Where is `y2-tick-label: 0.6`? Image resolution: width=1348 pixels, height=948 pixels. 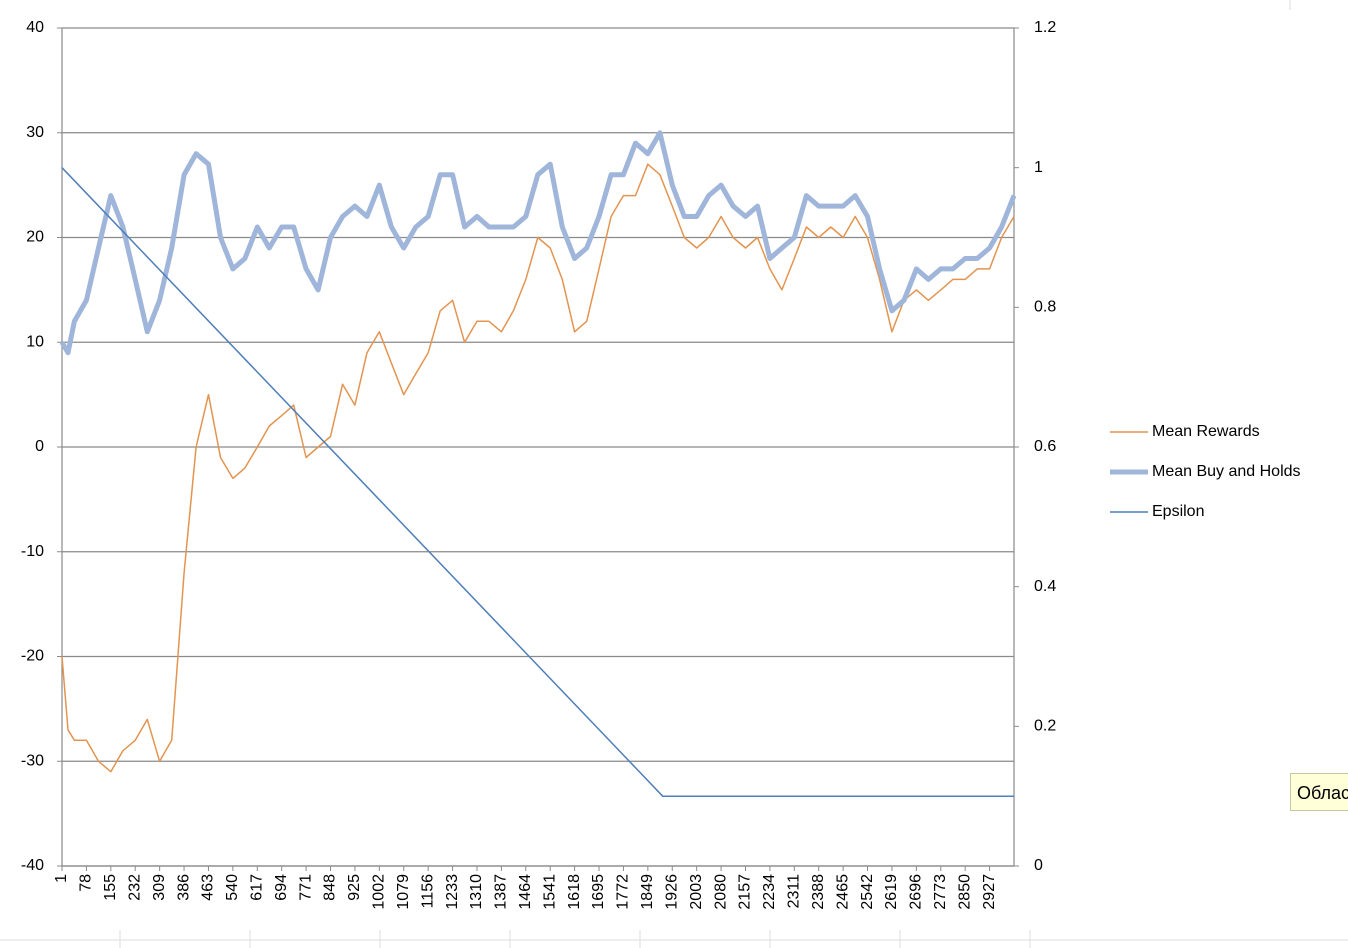 y2-tick-label: 0.6 is located at coordinates (1045, 446).